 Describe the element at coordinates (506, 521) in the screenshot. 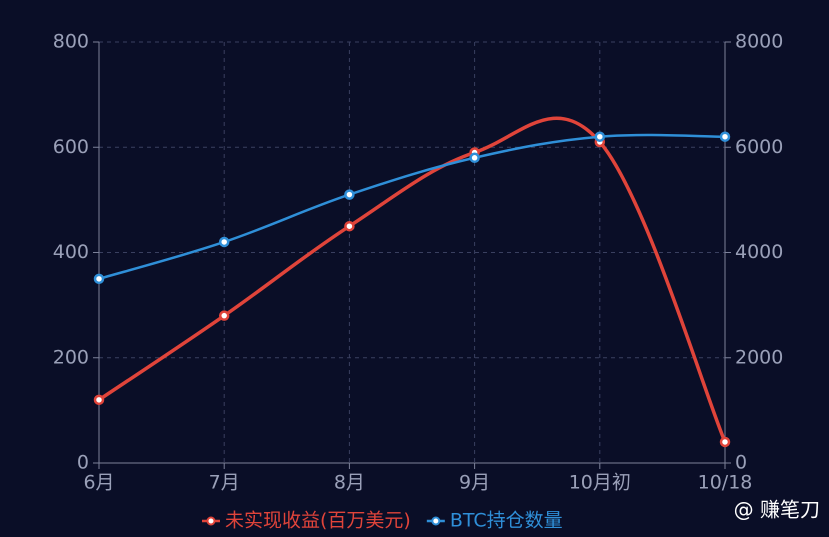

I see `legend-label: BTC持仓数量` at that location.